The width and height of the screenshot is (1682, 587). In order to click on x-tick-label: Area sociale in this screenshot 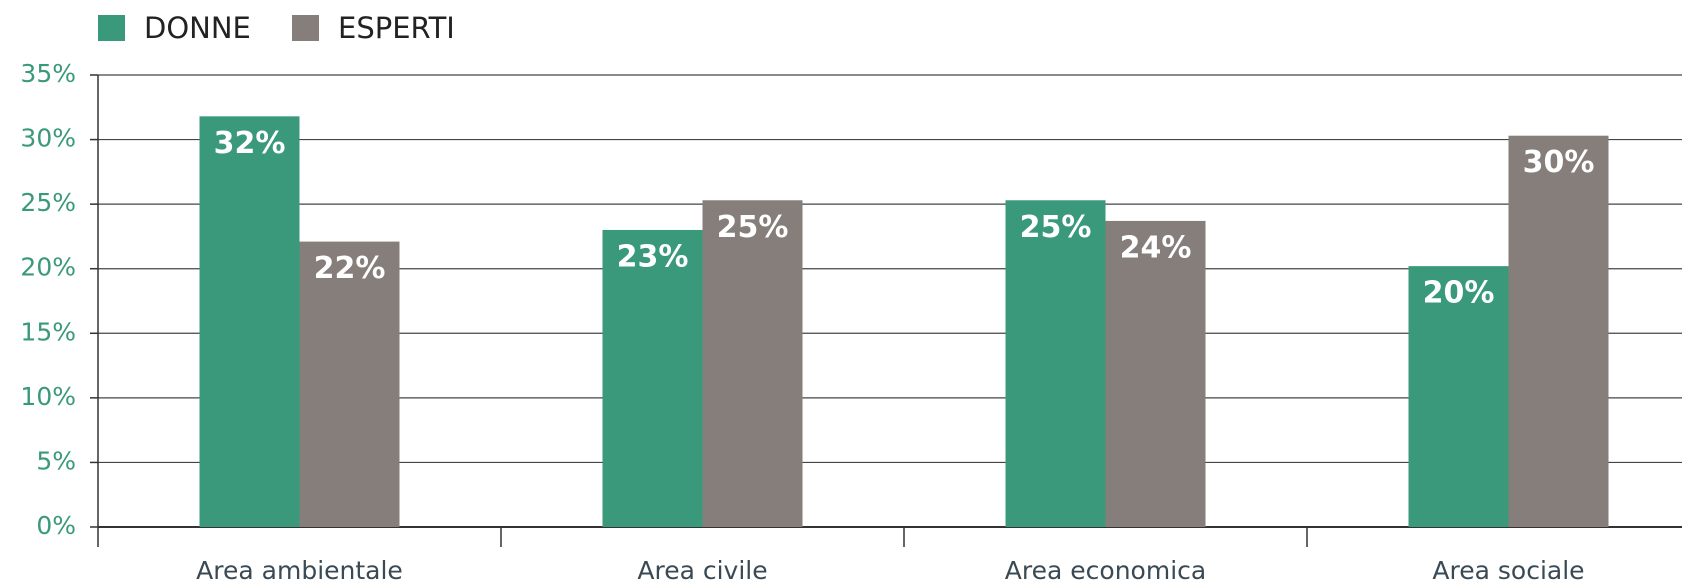, I will do `click(1508, 570)`.